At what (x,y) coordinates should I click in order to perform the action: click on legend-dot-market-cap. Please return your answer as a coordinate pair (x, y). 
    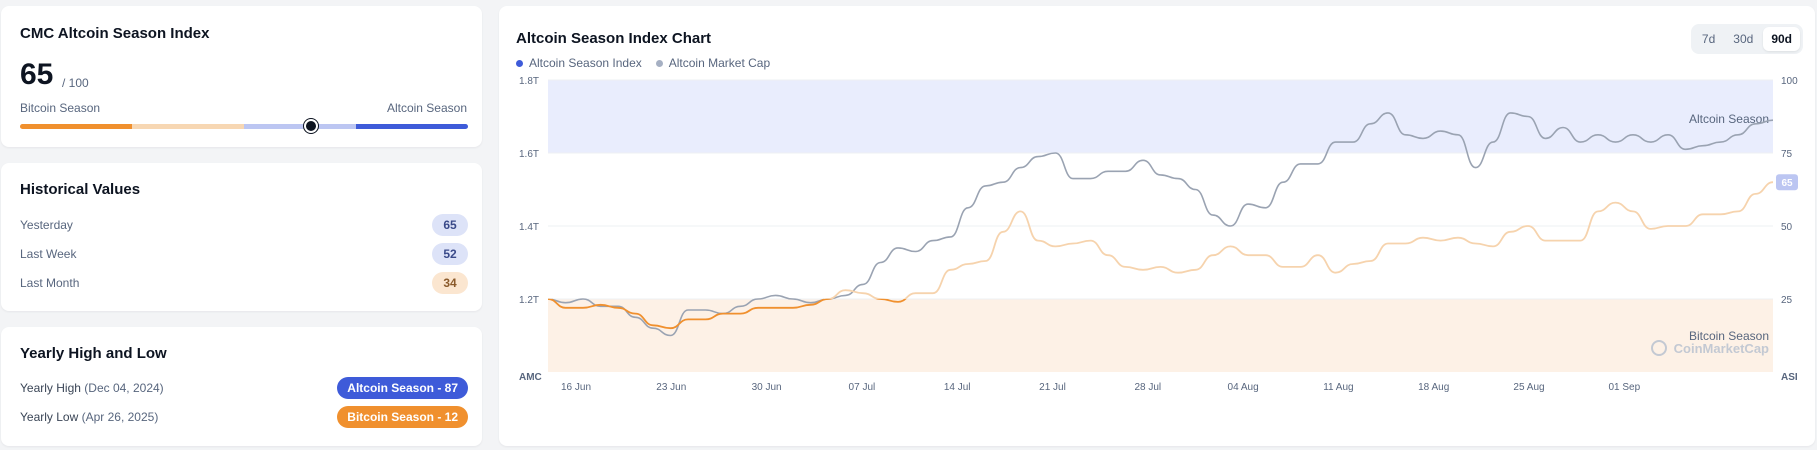
    Looking at the image, I should click on (659, 63).